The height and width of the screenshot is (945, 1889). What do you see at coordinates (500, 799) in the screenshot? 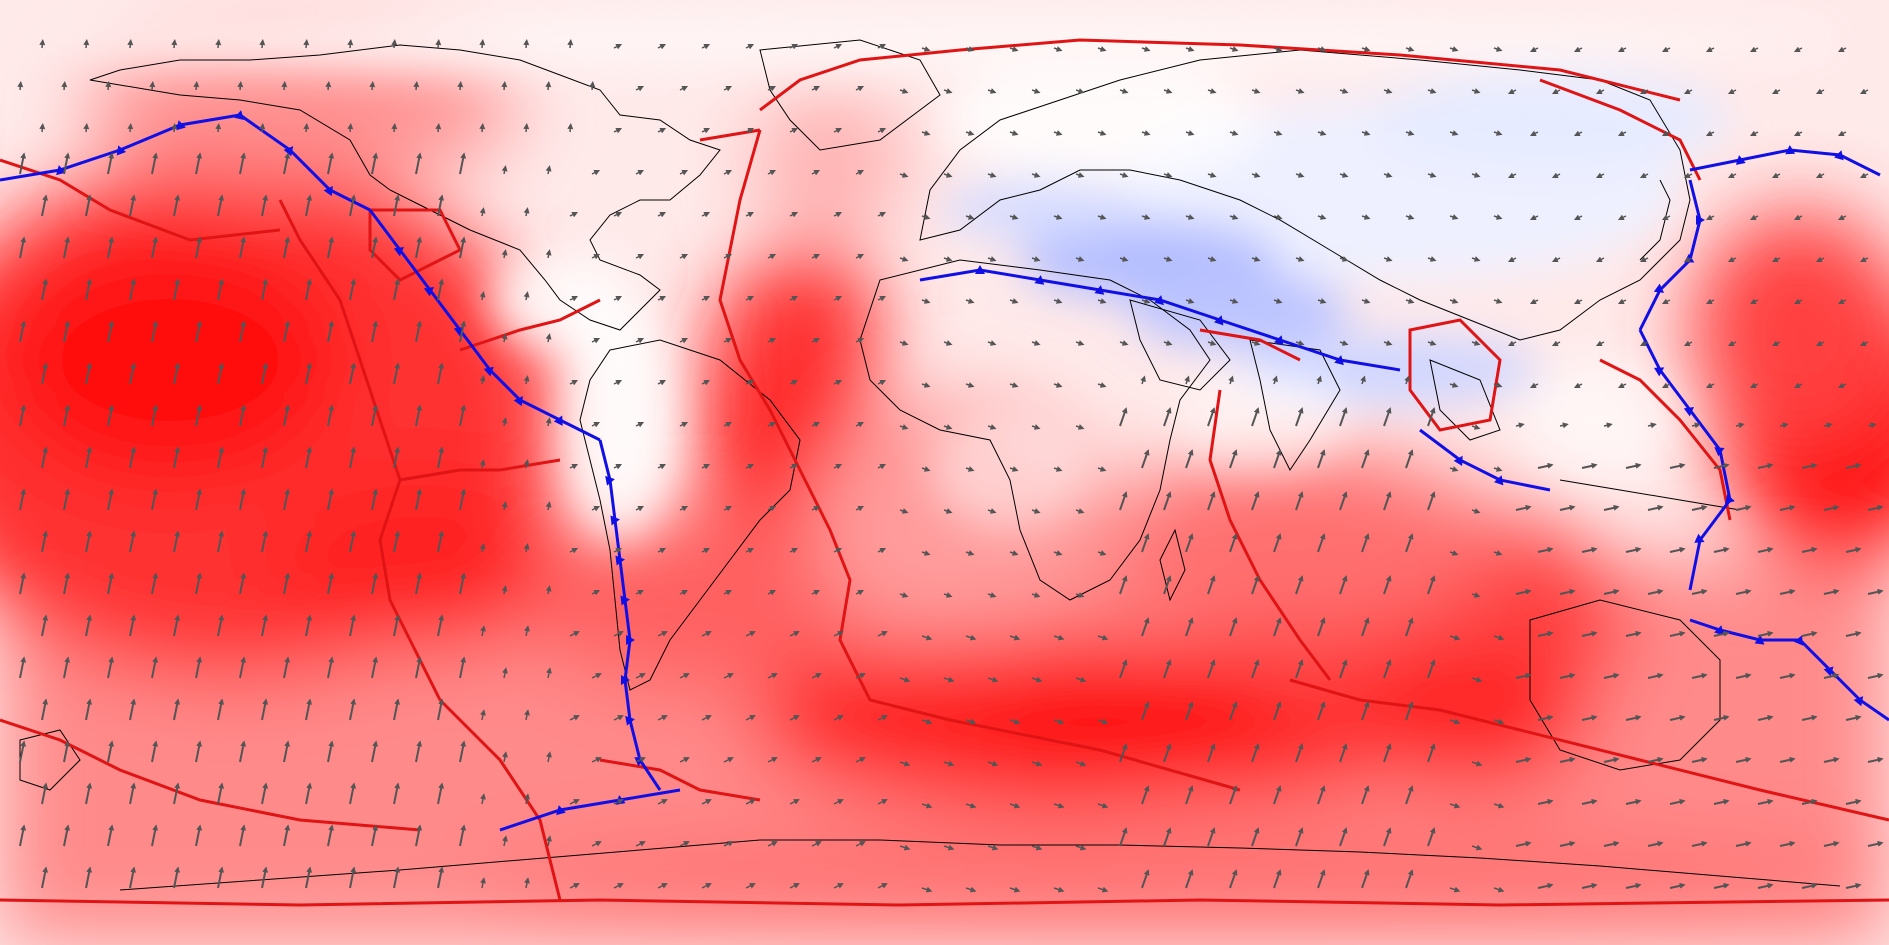
I see `boundary-pacific-antarctic` at bounding box center [500, 799].